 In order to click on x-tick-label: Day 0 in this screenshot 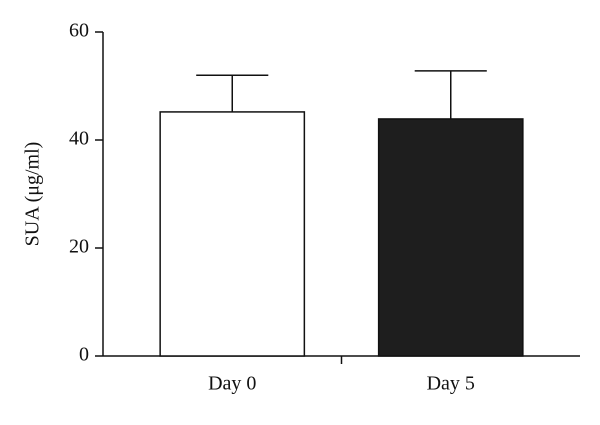, I will do `click(232, 384)`.